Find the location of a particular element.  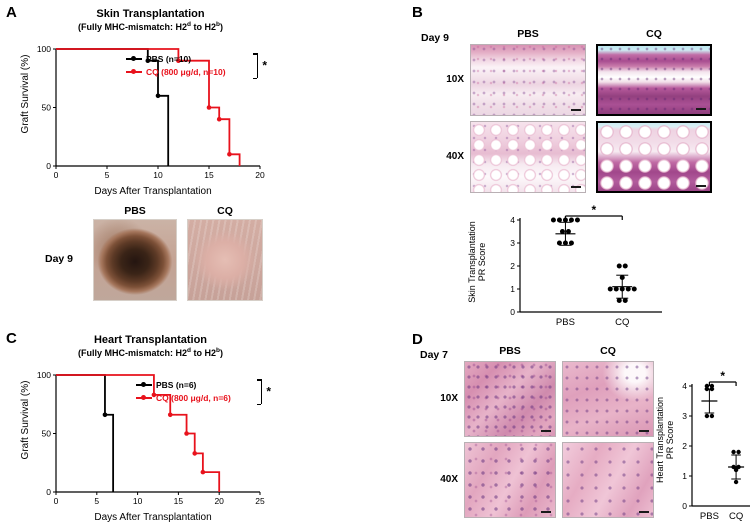

subtitle-text: ) is located at coordinates (221, 353).